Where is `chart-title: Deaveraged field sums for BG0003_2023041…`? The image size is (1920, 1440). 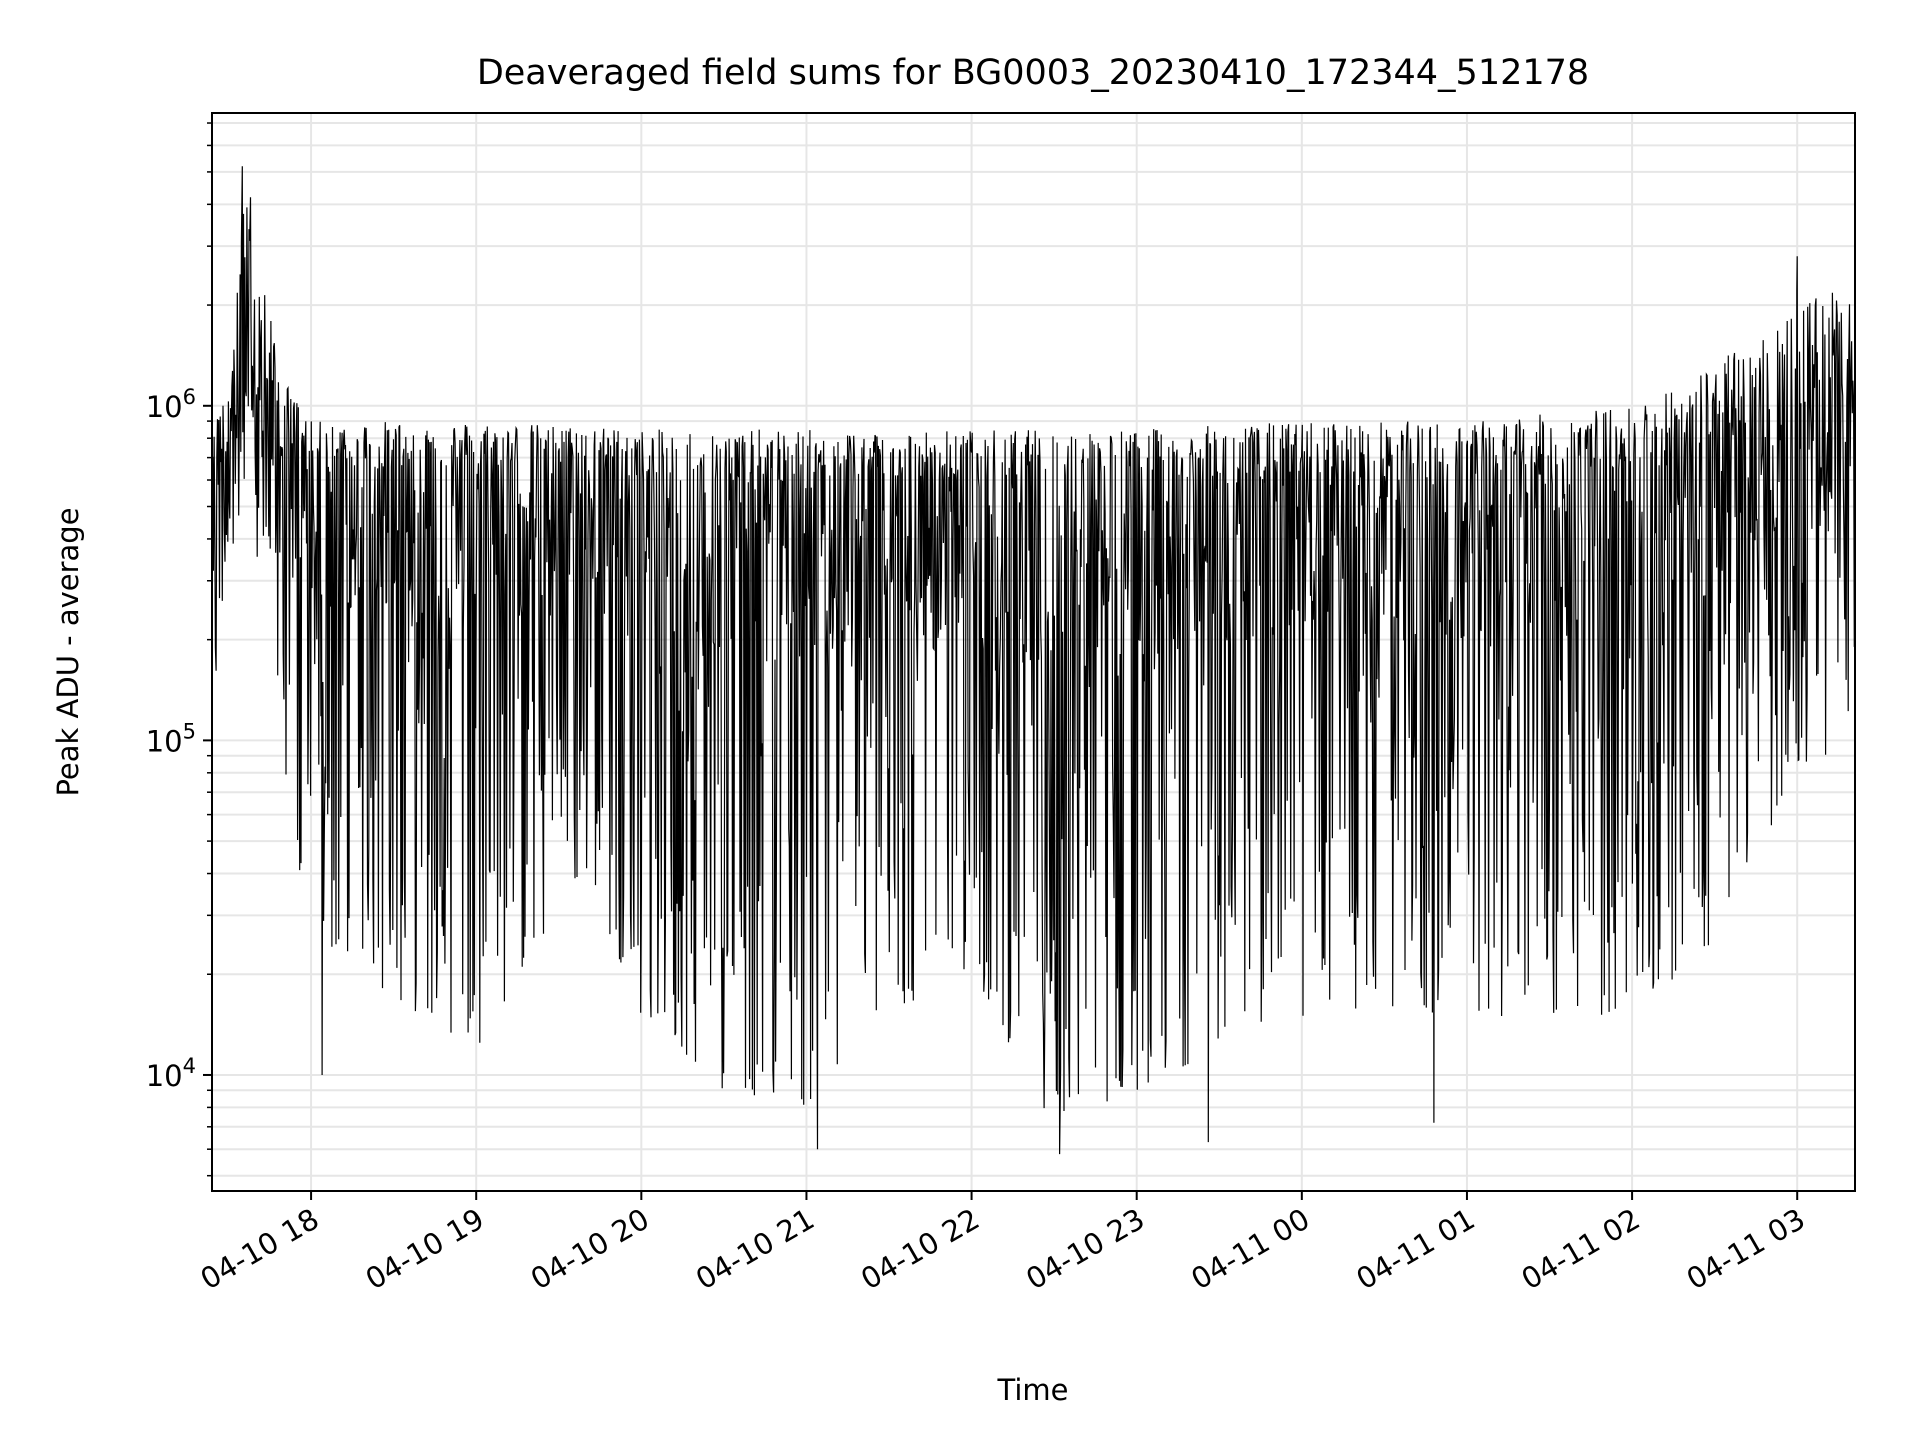
chart-title: Deaveraged field sums for BG0003_2023041… is located at coordinates (1033, 73).